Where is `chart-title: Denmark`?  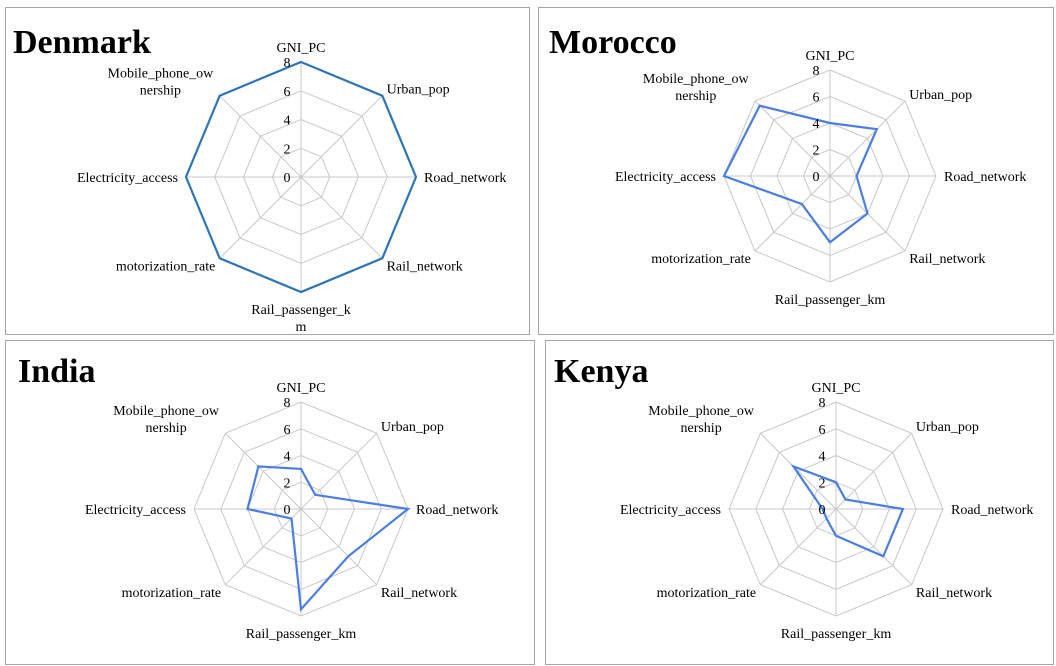 chart-title: Denmark is located at coordinates (82, 42).